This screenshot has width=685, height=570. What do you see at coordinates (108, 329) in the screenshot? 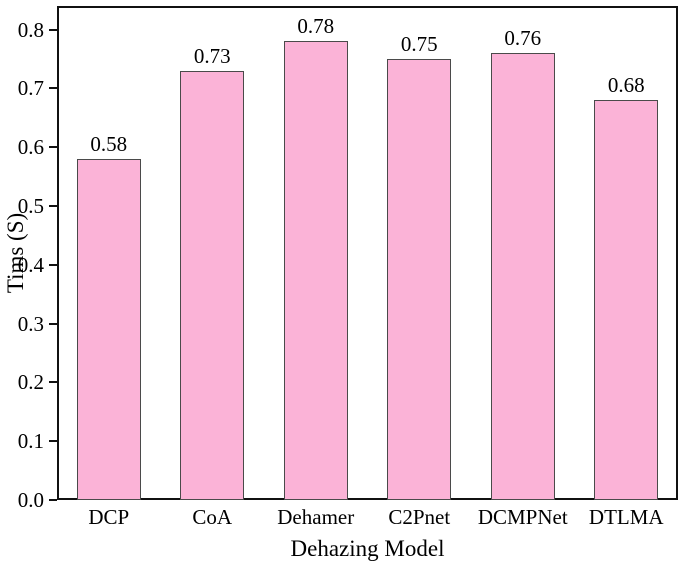
I see `bar-DCP` at bounding box center [108, 329].